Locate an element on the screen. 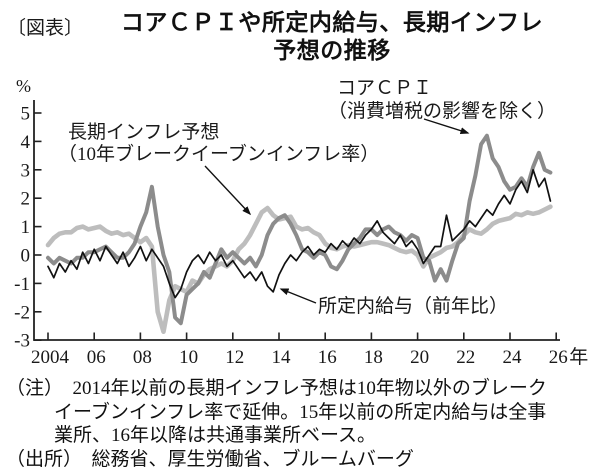  note-line: （注） 2014年以前の長期インフレ予想は10年物以外のブレーク is located at coordinates (276, 388).